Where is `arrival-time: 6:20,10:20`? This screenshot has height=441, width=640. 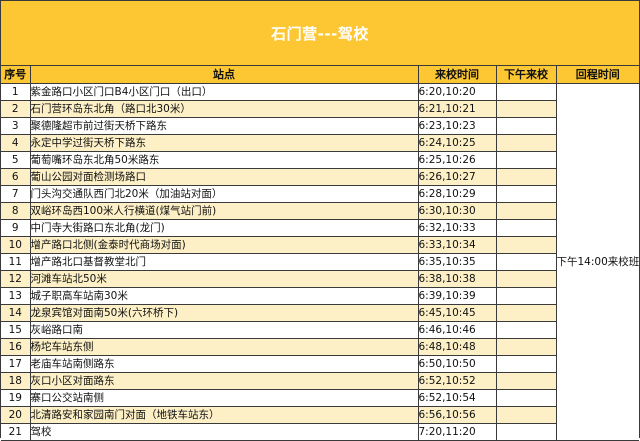 arrival-time: 6:20,10:20 is located at coordinates (457, 92).